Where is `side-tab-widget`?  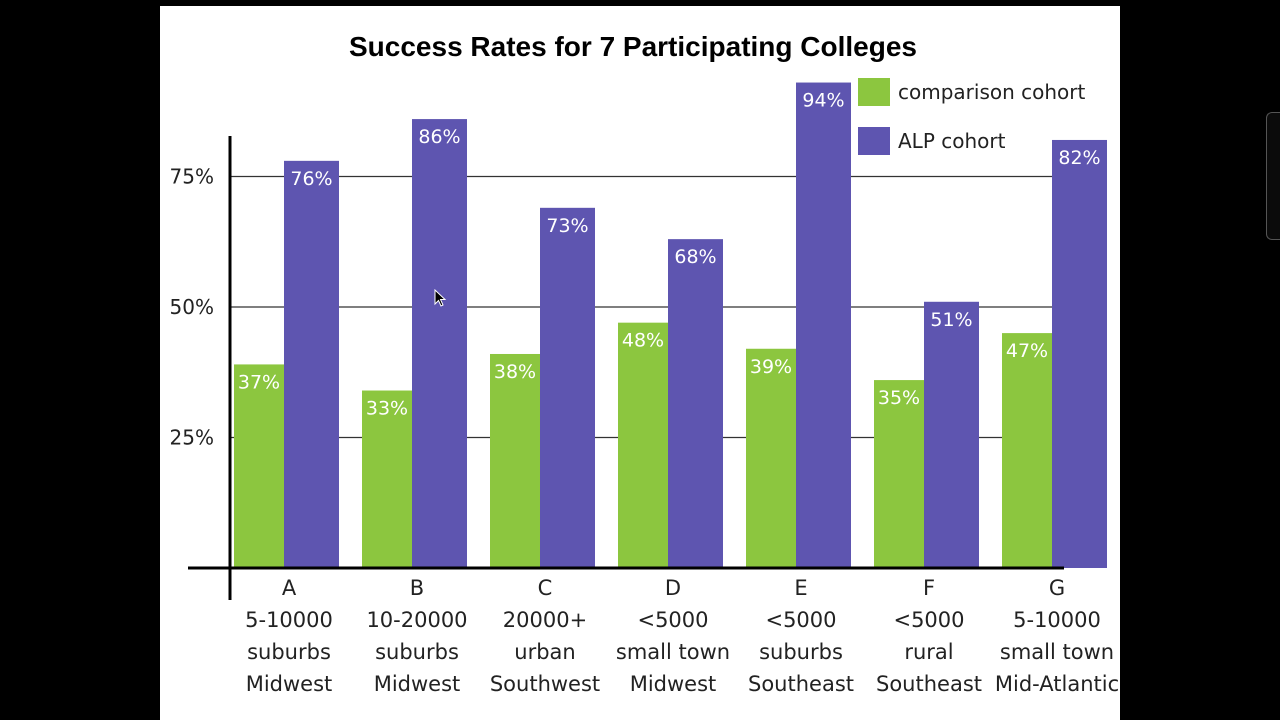 side-tab-widget is located at coordinates (1273, 176).